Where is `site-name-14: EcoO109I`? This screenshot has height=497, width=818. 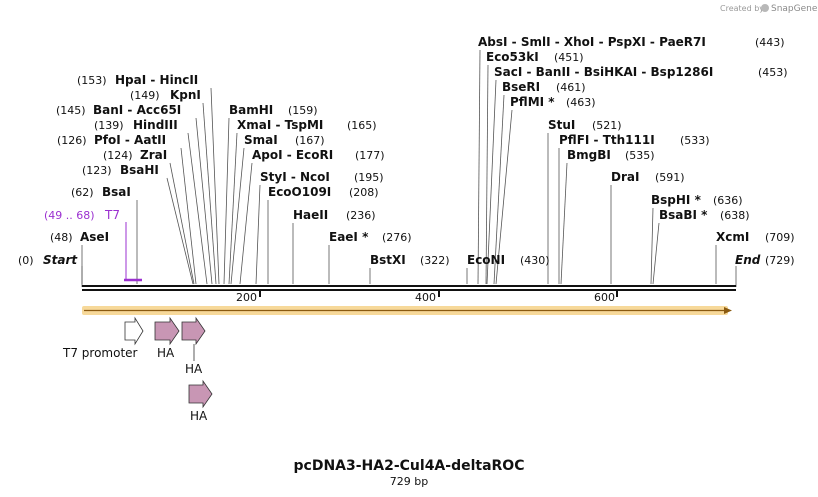
site-name-14: EcoO109I is located at coordinates (299, 192).